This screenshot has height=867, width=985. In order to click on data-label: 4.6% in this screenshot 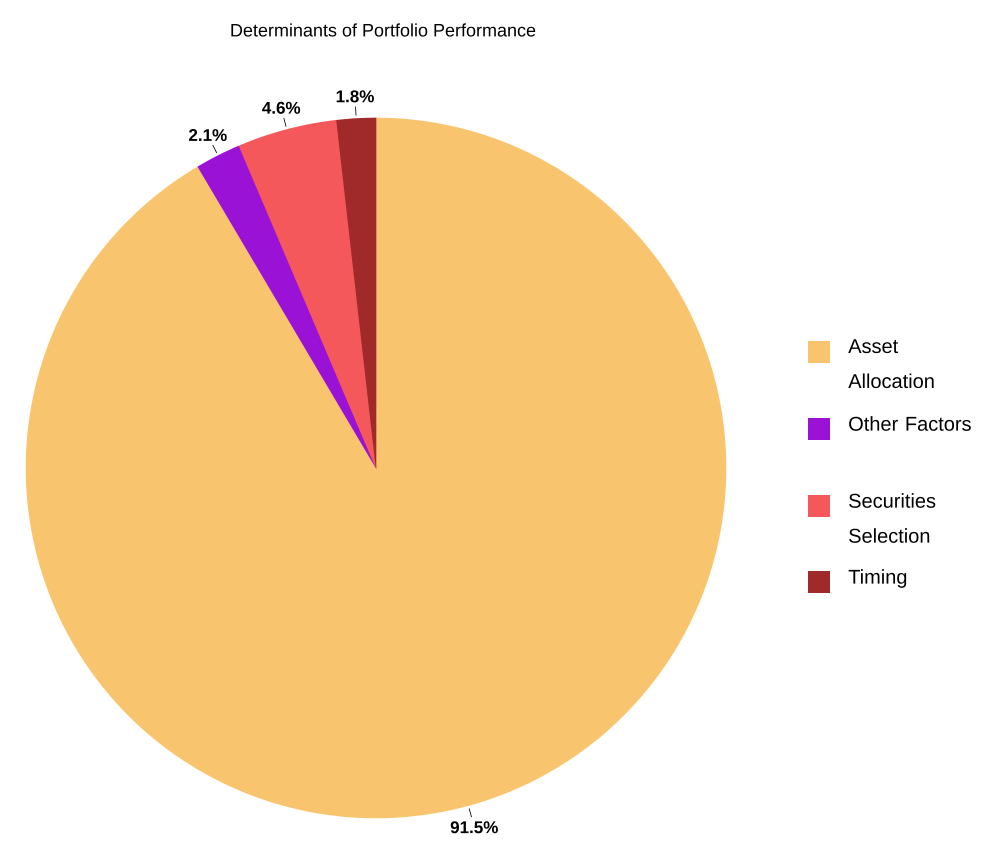, I will do `click(281, 108)`.